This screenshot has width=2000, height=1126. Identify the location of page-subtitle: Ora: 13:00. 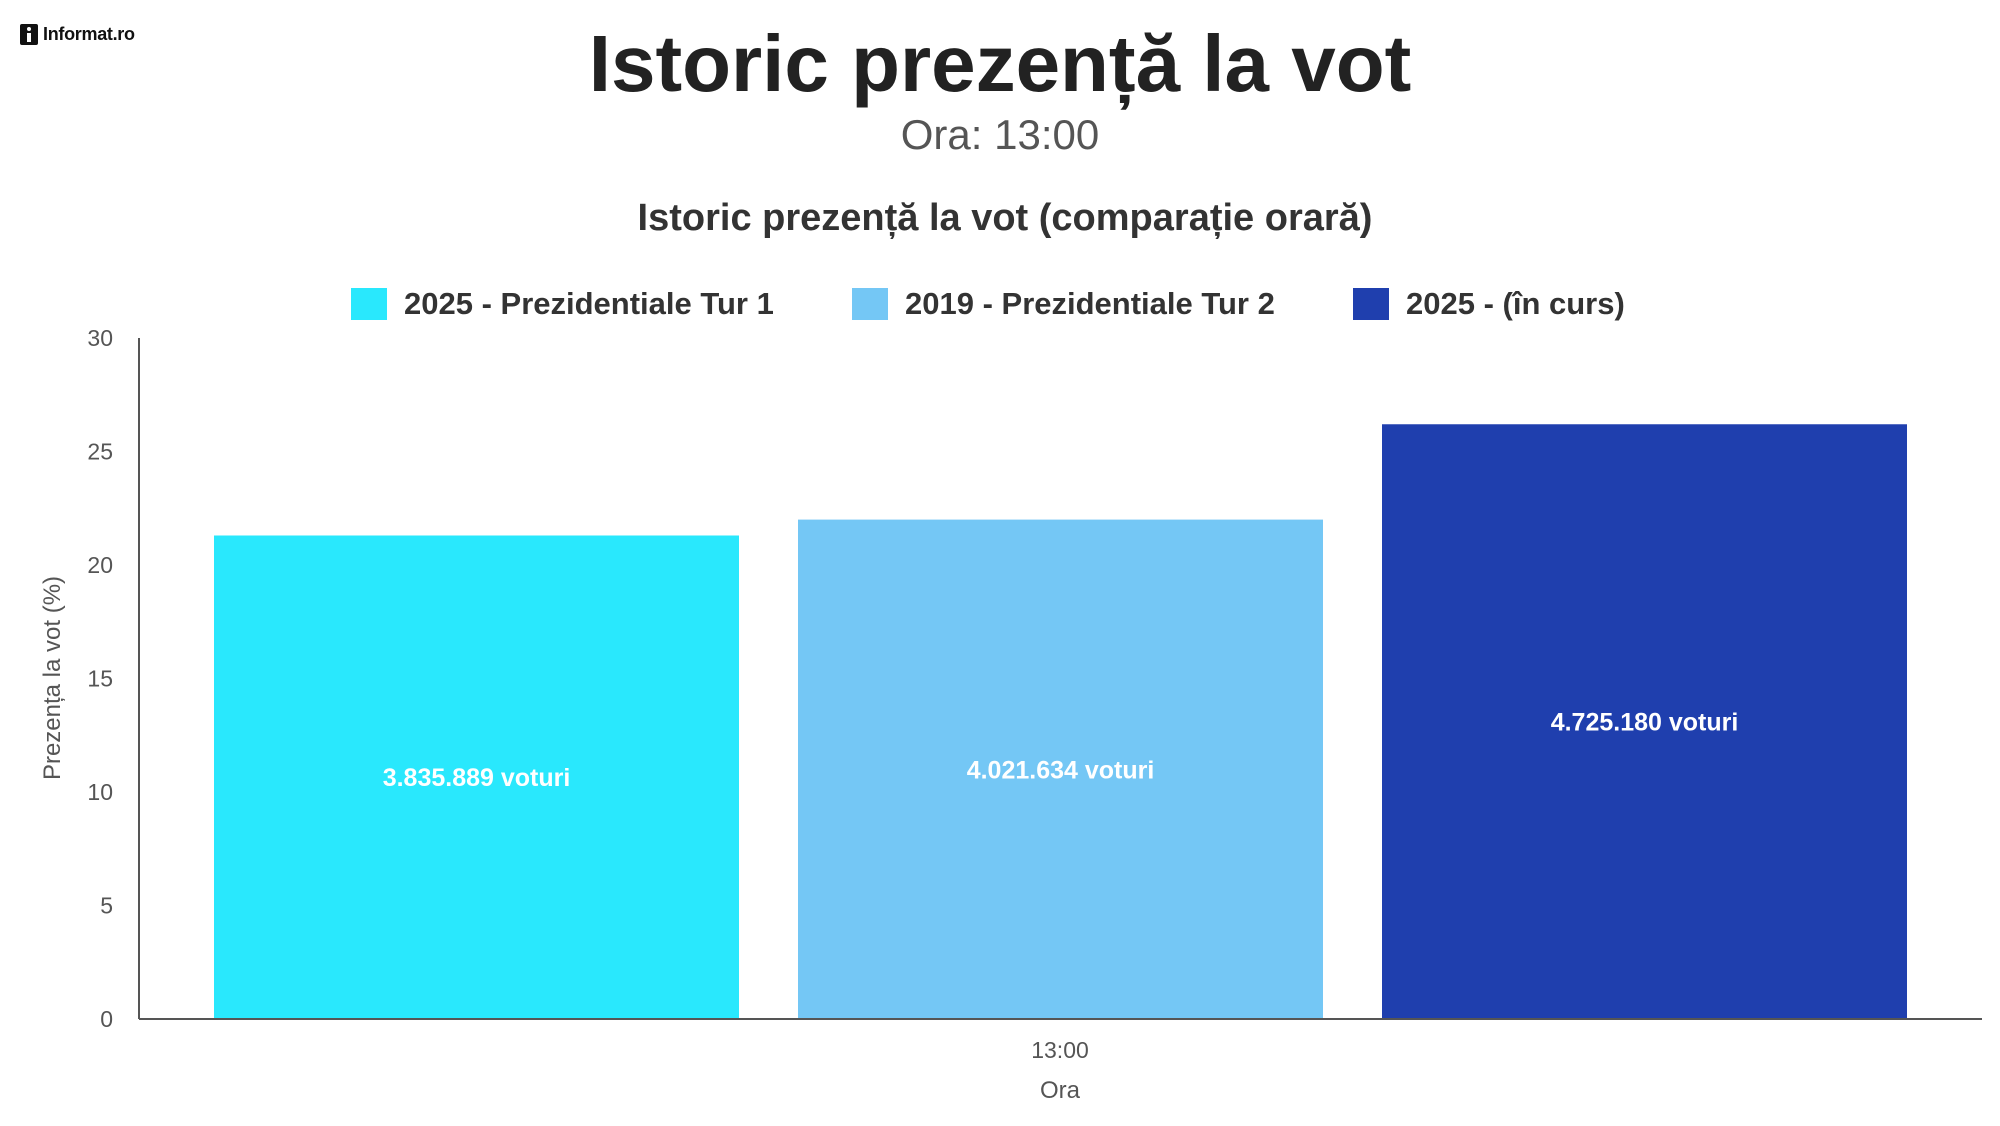
(1000, 134).